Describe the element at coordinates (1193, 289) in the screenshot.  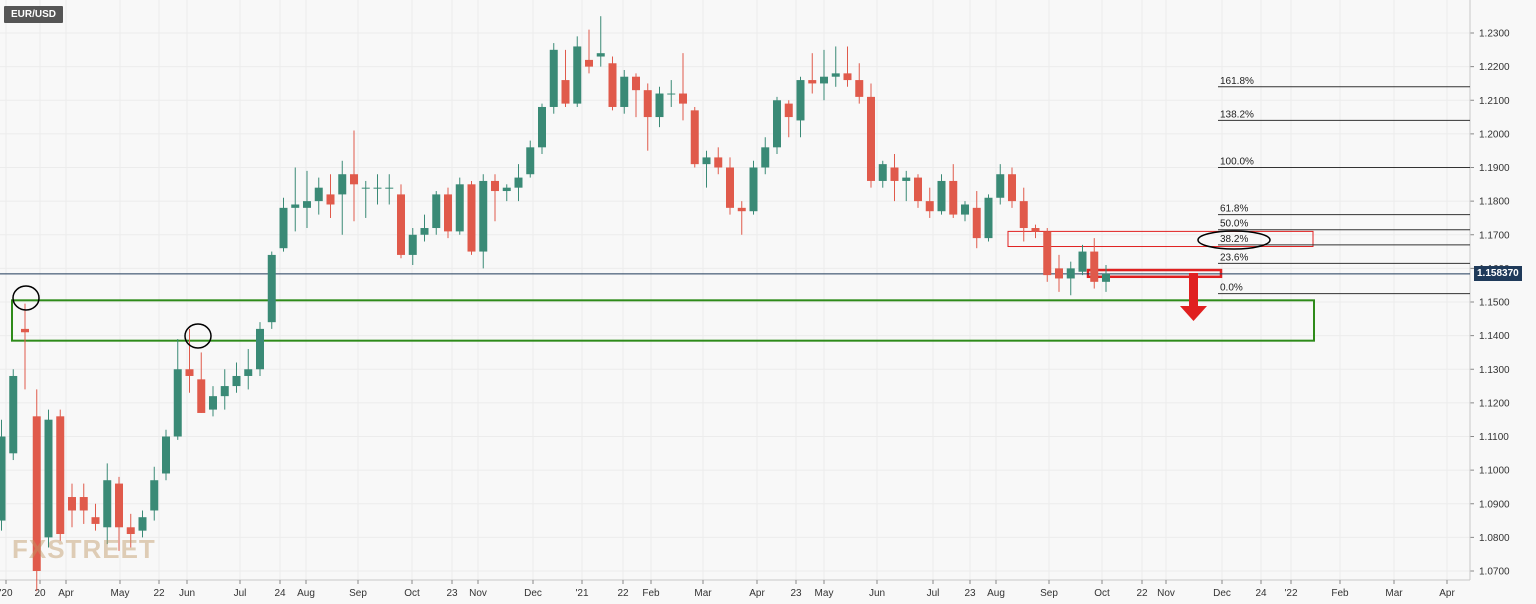
I see `down-arrow-shaft` at that location.